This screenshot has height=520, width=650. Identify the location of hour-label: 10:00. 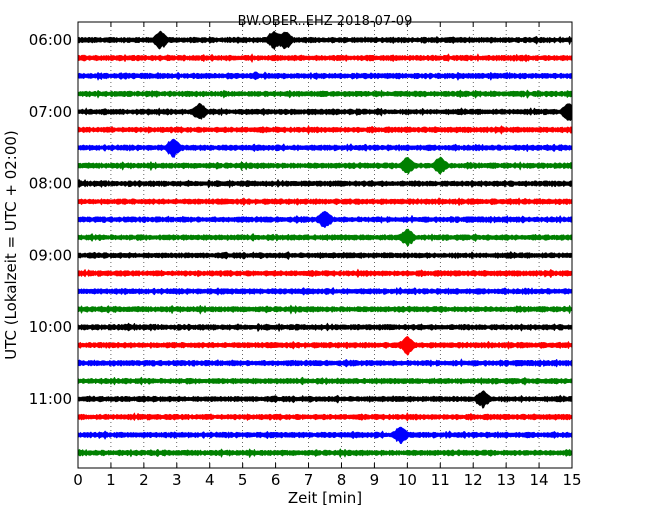
(50, 327).